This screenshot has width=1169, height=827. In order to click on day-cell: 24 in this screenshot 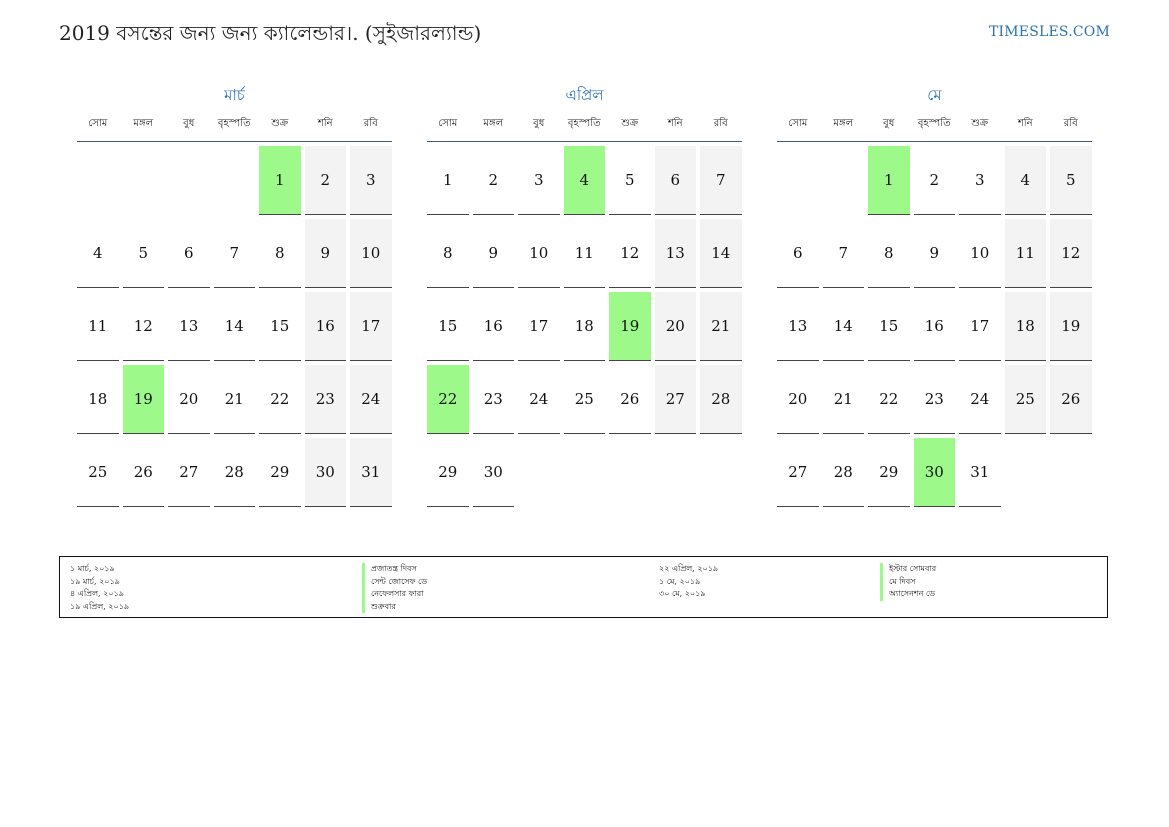, I will do `click(980, 399)`.